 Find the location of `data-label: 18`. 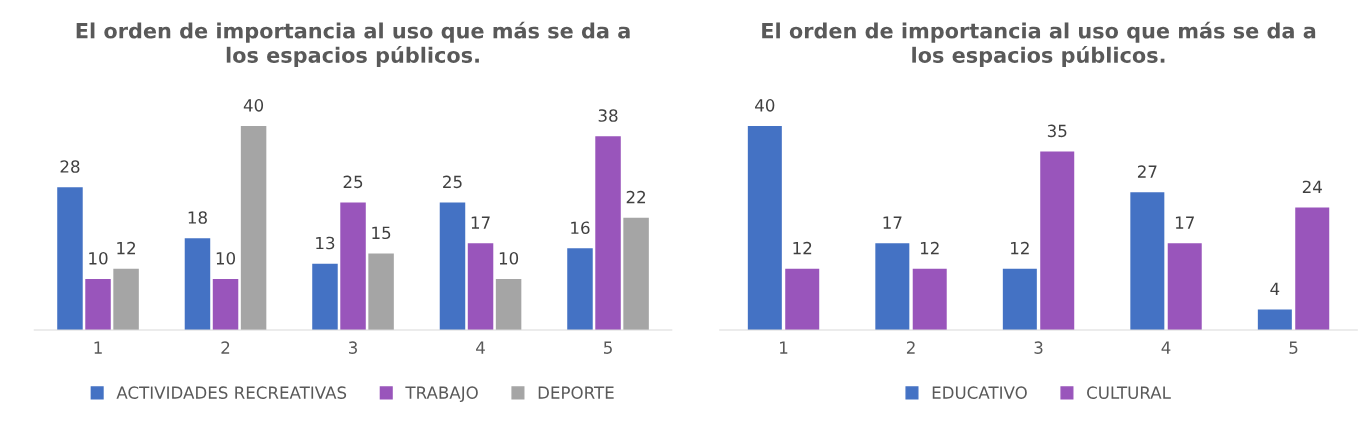

data-label: 18 is located at coordinates (197, 217).